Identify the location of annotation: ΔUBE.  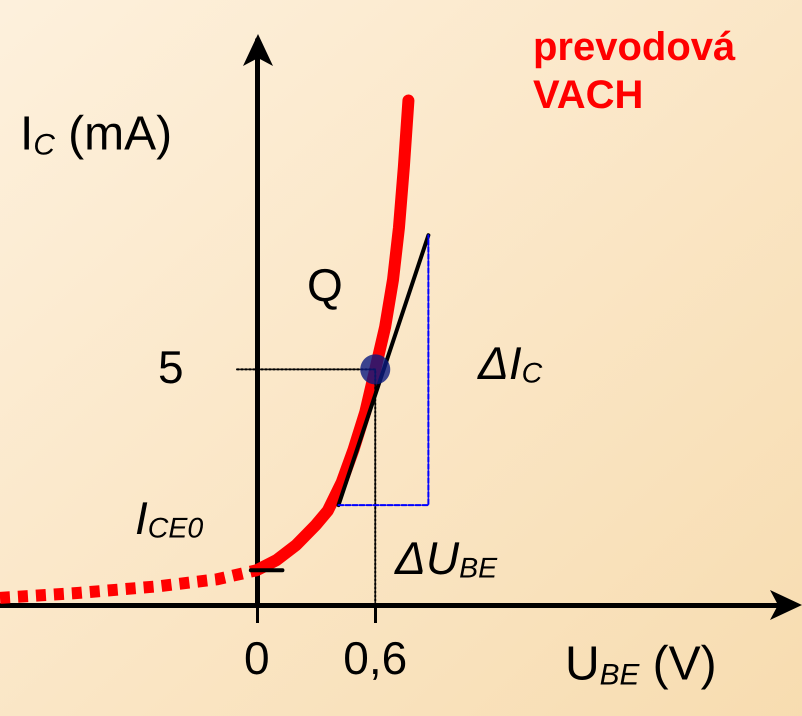
(446, 558).